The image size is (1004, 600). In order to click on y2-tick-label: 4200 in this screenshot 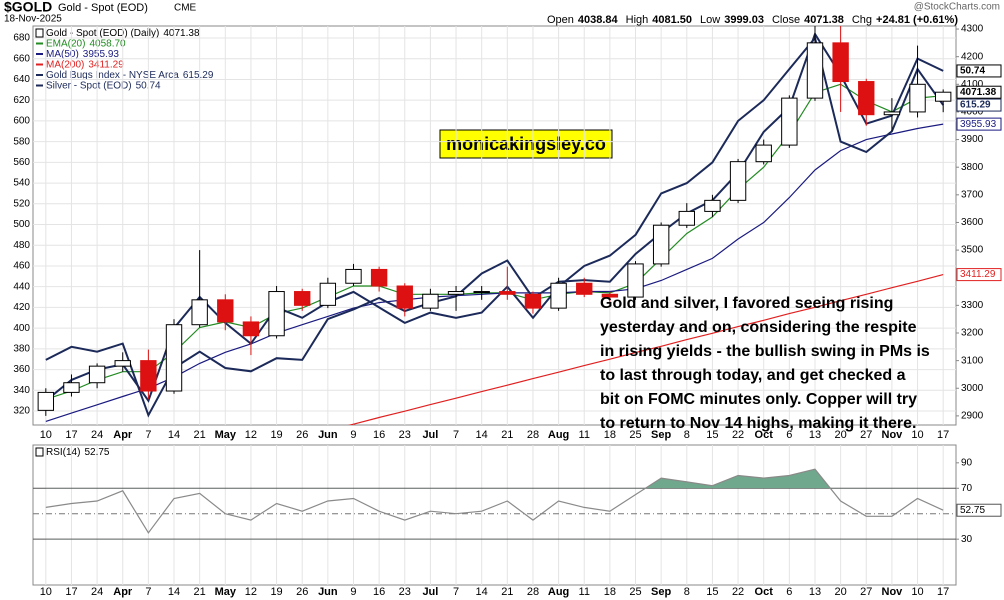, I will do `click(972, 56)`.